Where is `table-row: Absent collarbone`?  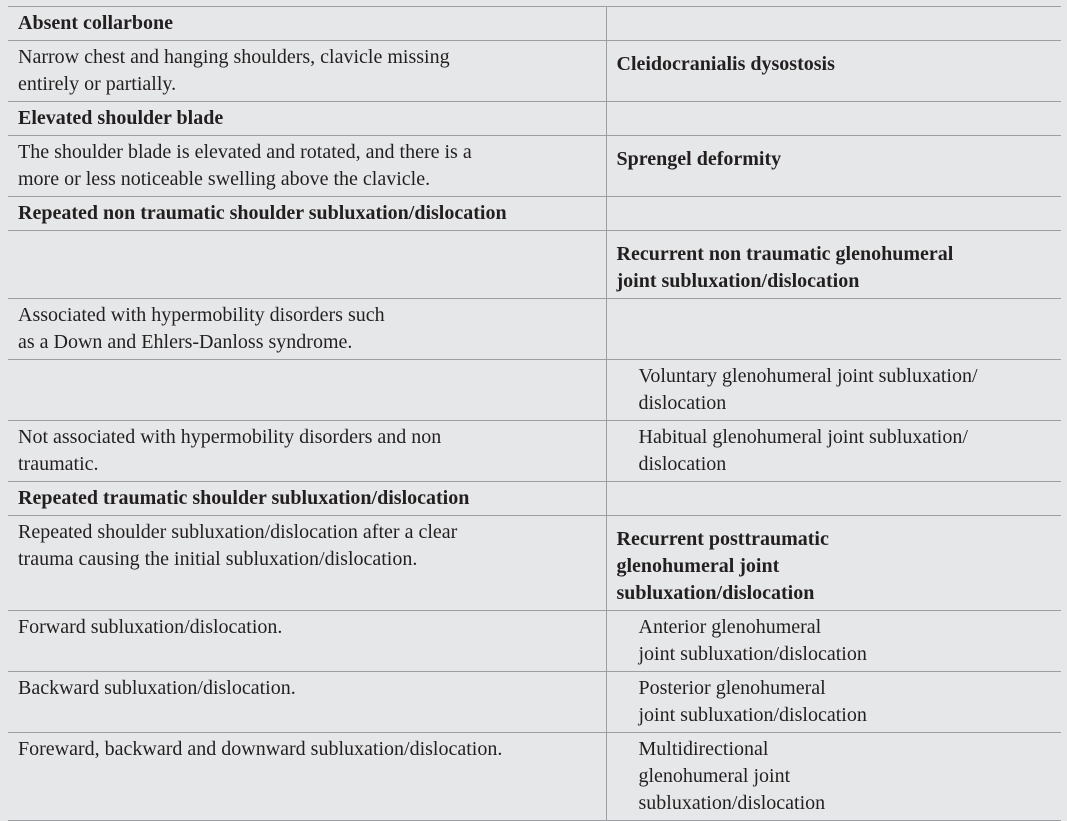
table-row: Absent collarbone is located at coordinates (534, 23).